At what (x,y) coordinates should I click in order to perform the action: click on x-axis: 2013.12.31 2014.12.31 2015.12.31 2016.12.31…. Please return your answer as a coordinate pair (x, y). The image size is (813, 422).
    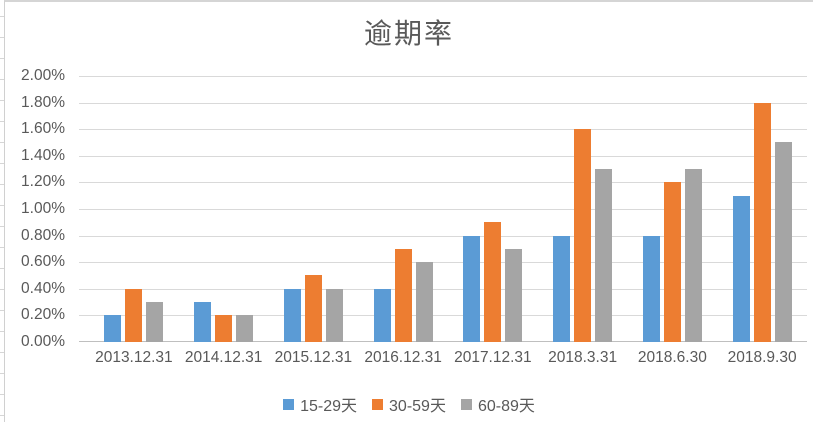
    Looking at the image, I should click on (448, 358).